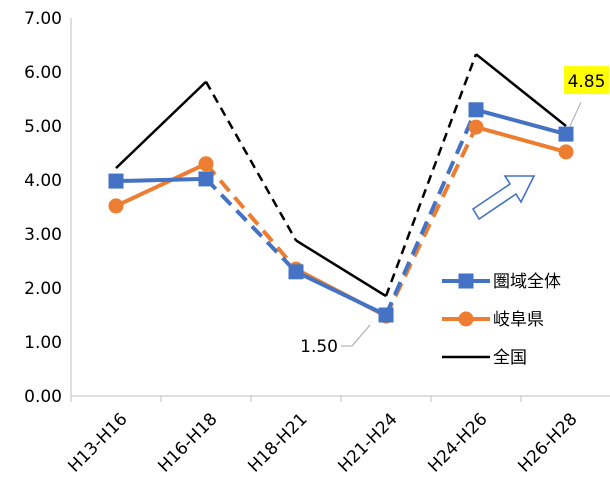 The width and height of the screenshot is (610, 489). I want to click on legend-label: 岐阜県, so click(518, 320).